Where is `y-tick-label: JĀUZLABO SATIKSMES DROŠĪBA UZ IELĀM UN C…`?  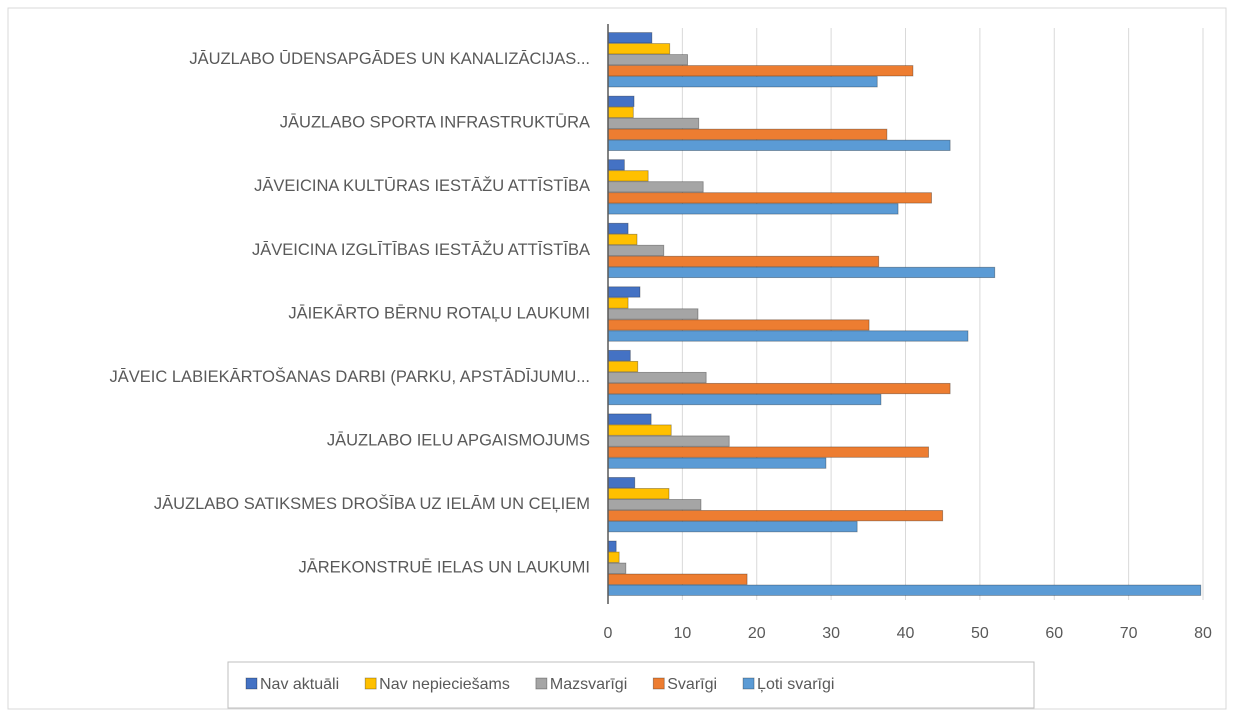
y-tick-label: JĀUZLABO SATIKSMES DROŠĪBA UZ IELĀM UN C… is located at coordinates (372, 503).